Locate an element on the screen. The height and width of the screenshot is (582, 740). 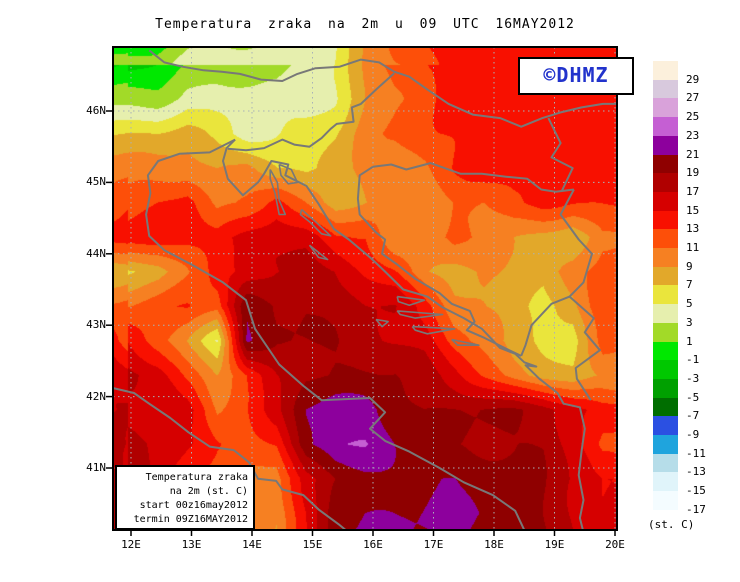
legend-value-label: 25 is located at coordinates (693, 117).